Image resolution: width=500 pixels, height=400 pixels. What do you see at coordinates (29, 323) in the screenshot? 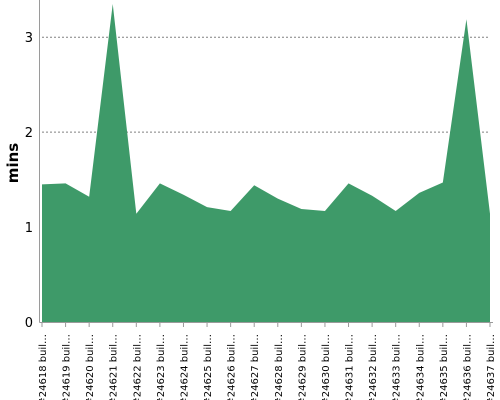
I see `y-tick-label: 0` at bounding box center [29, 323].